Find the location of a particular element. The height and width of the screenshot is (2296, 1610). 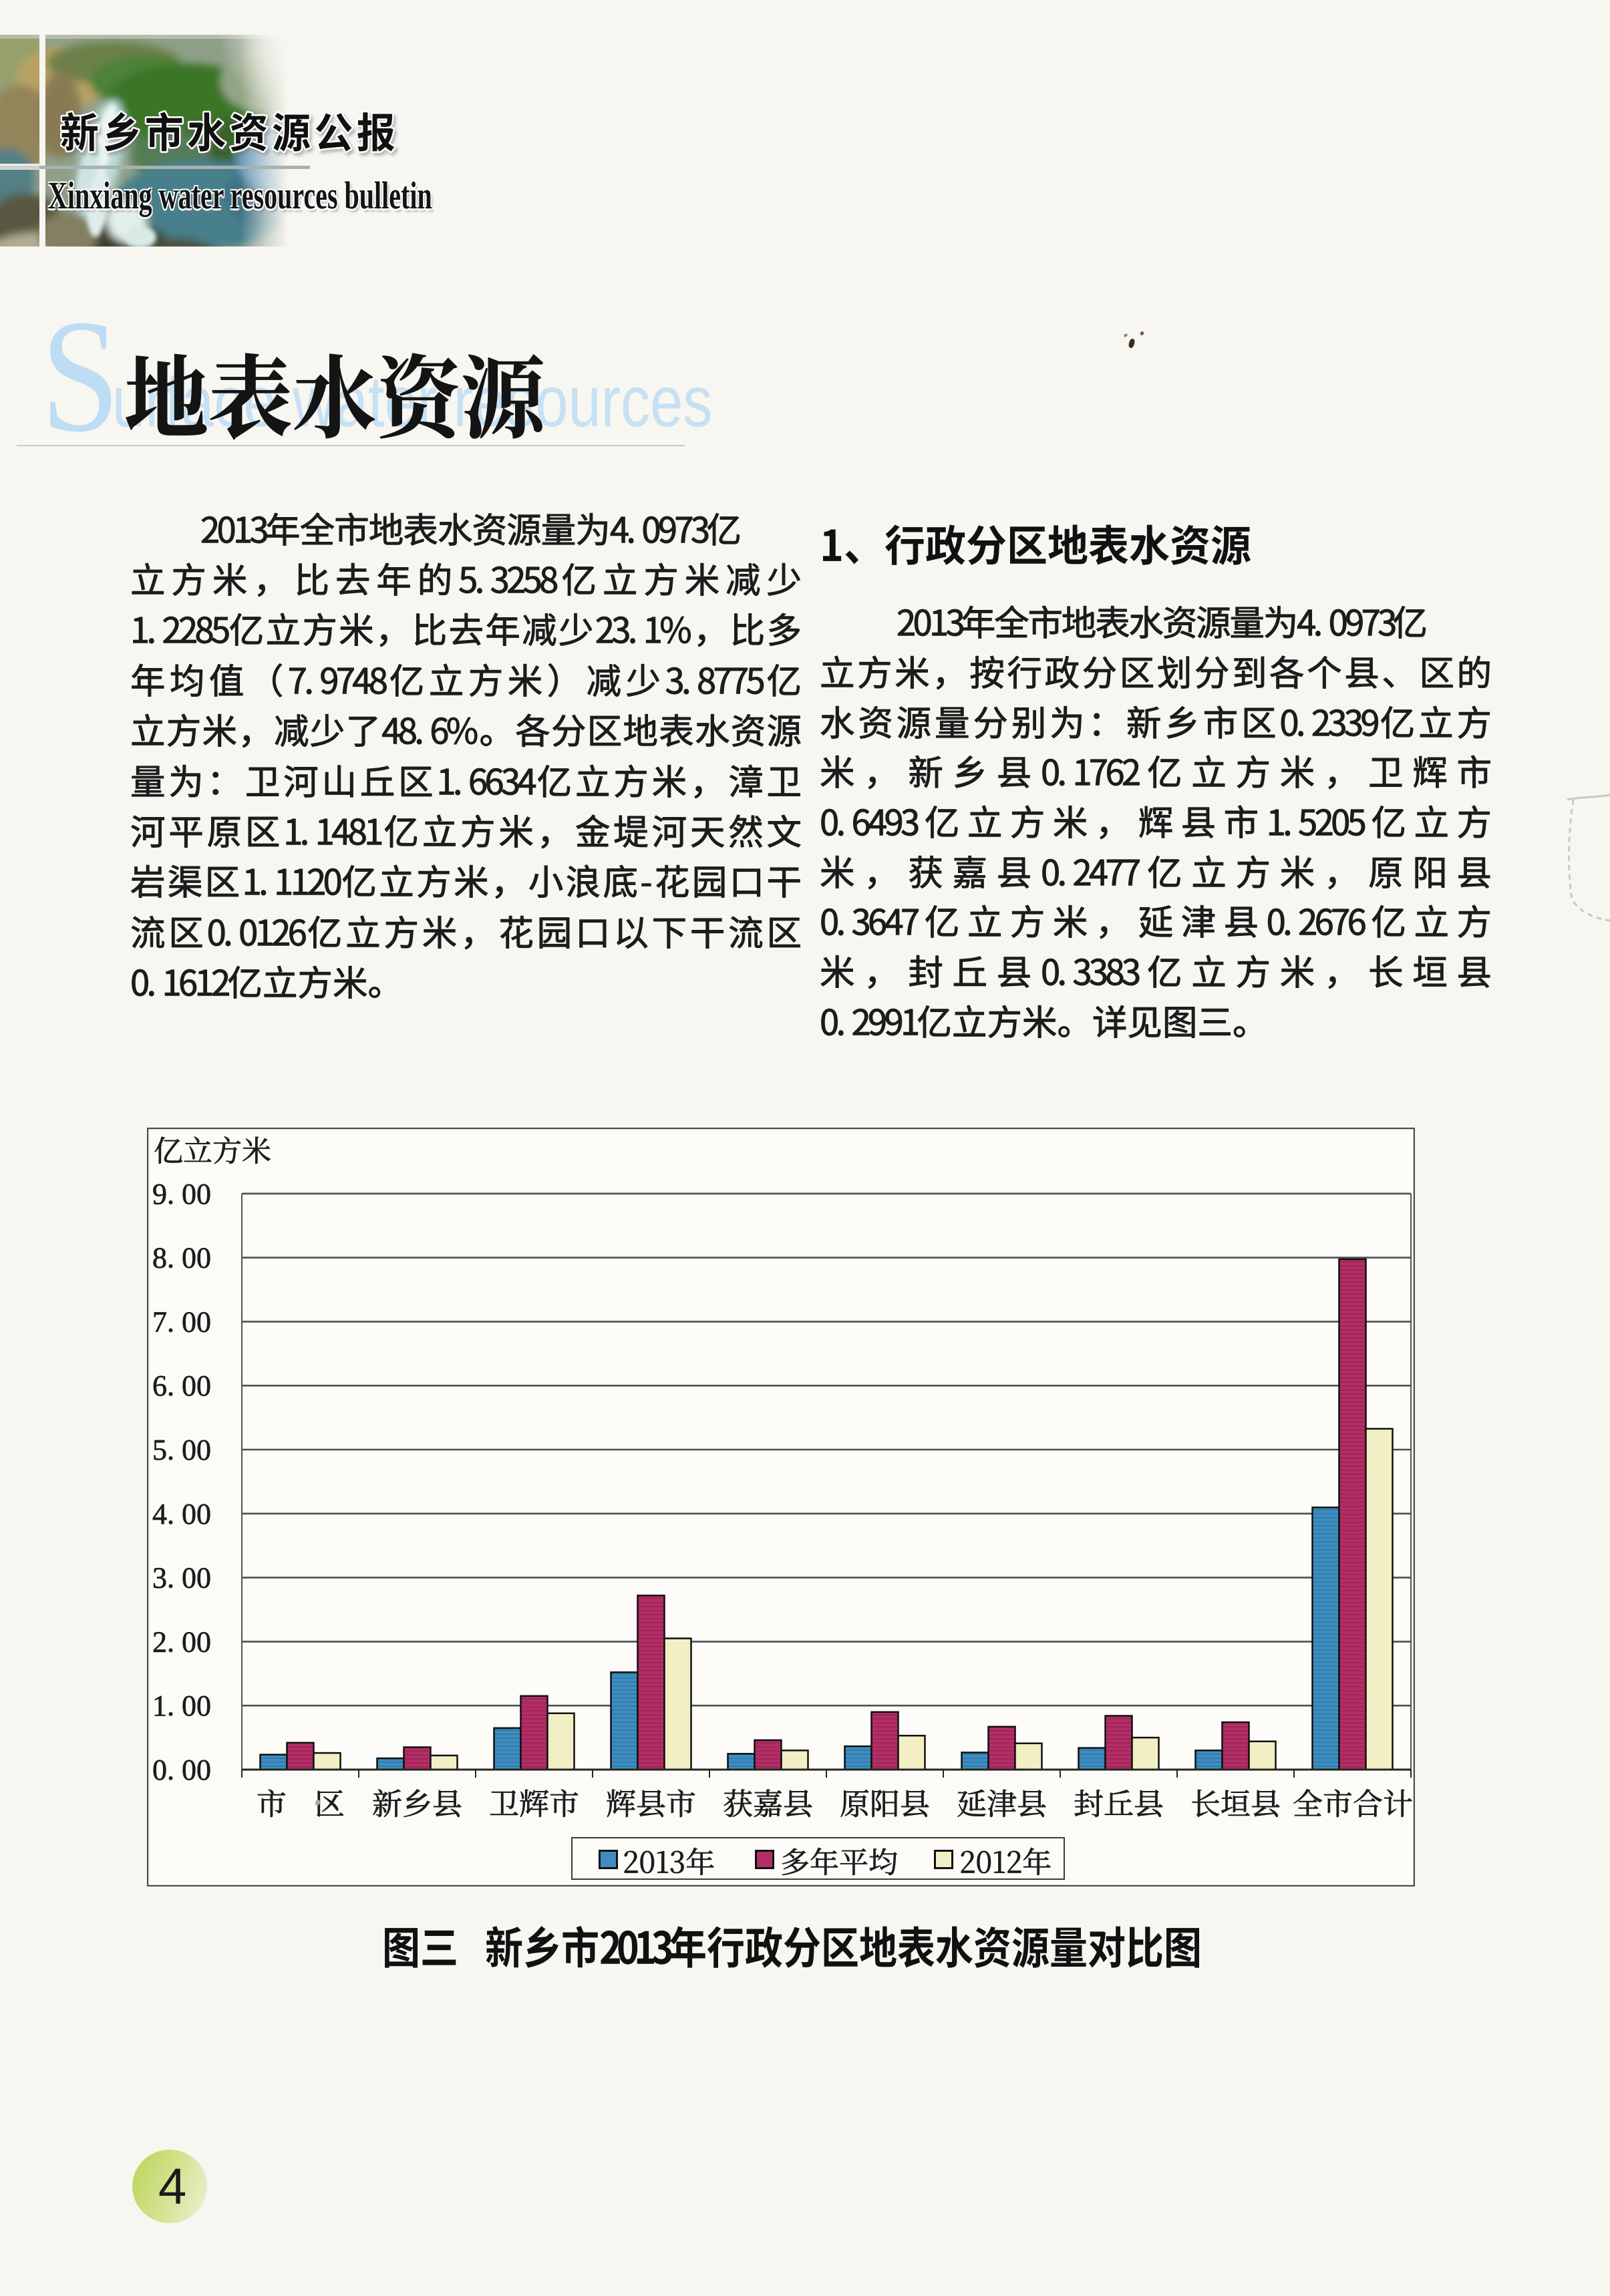

svg-text: 4 is located at coordinates (172, 2186).